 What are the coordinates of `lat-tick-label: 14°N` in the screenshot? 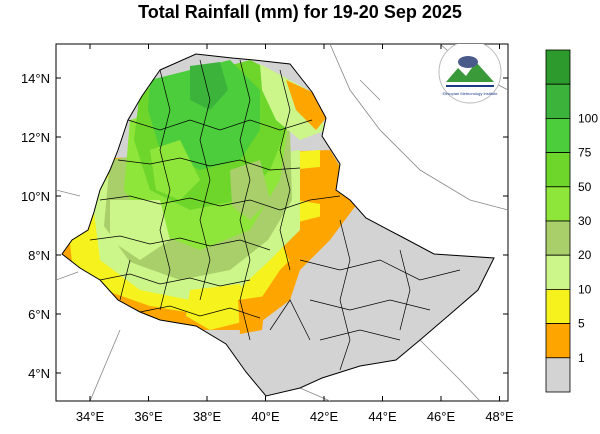 It's located at (35, 78).